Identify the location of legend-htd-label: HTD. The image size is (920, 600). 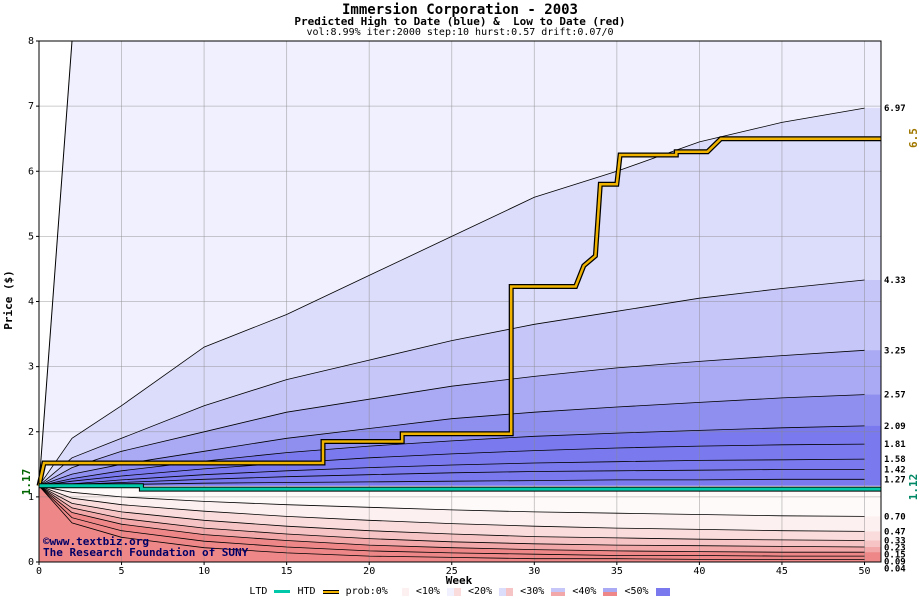
(306, 591).